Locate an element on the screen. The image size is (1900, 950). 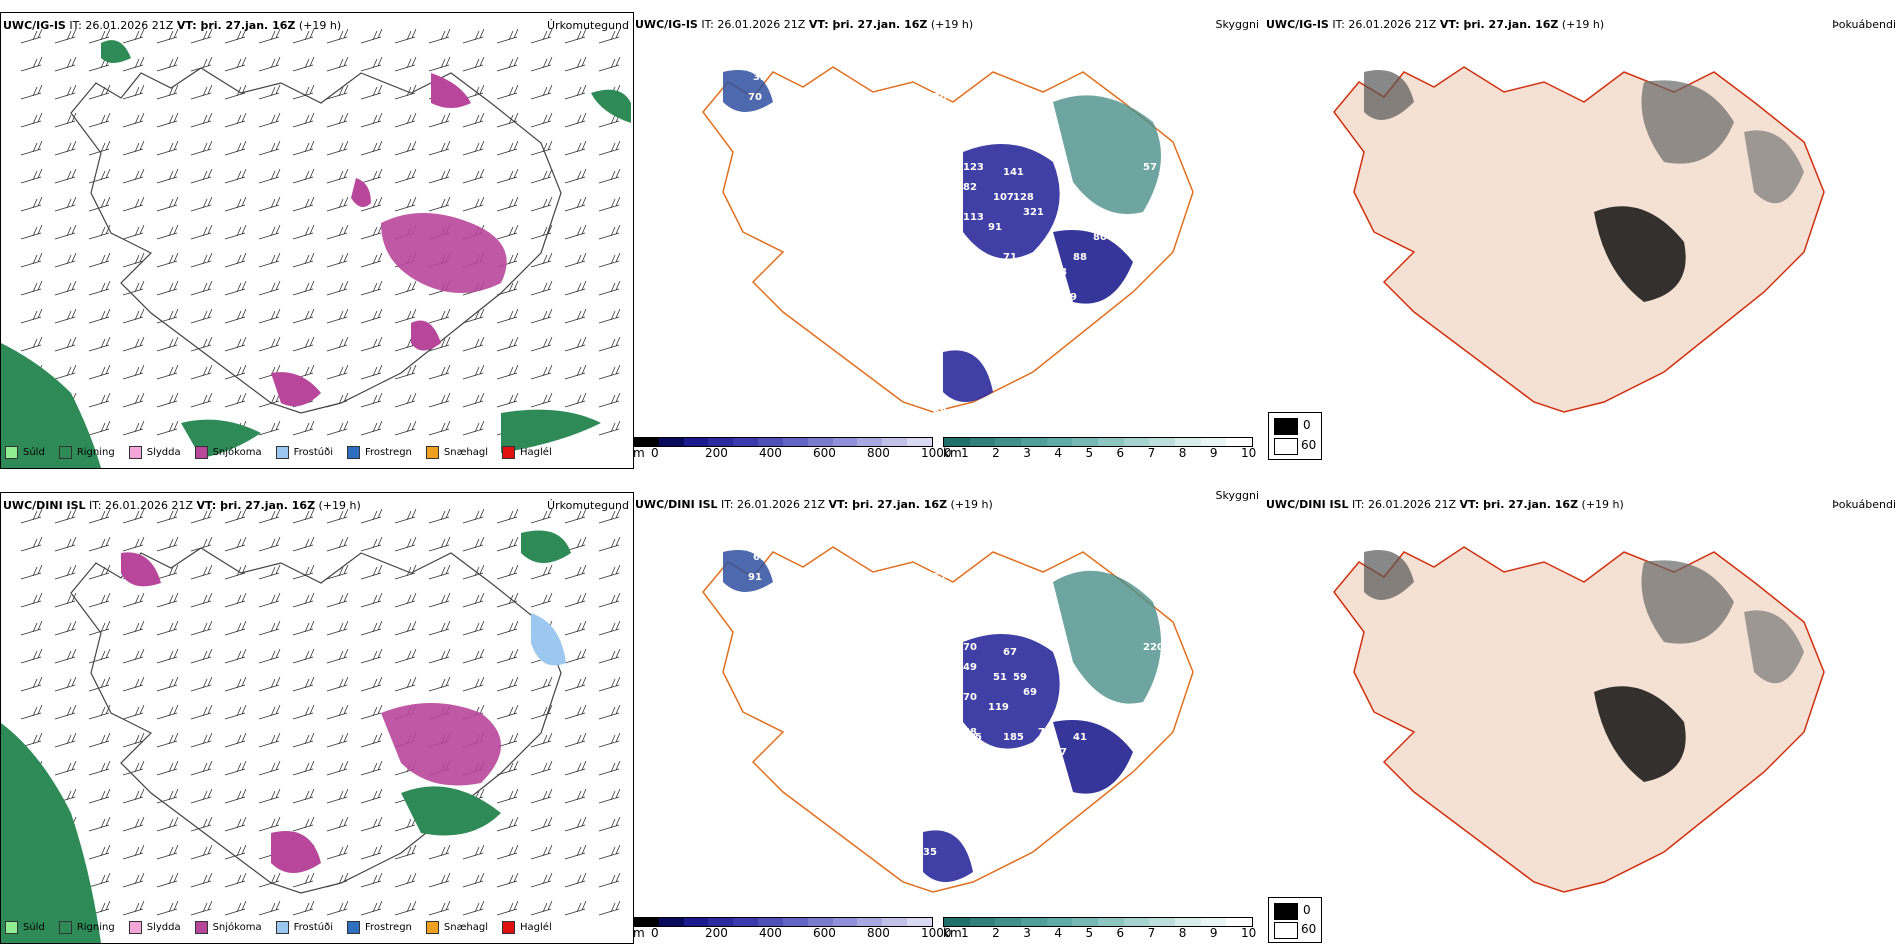
cloud-base-label: 68 is located at coordinates (940, 412).